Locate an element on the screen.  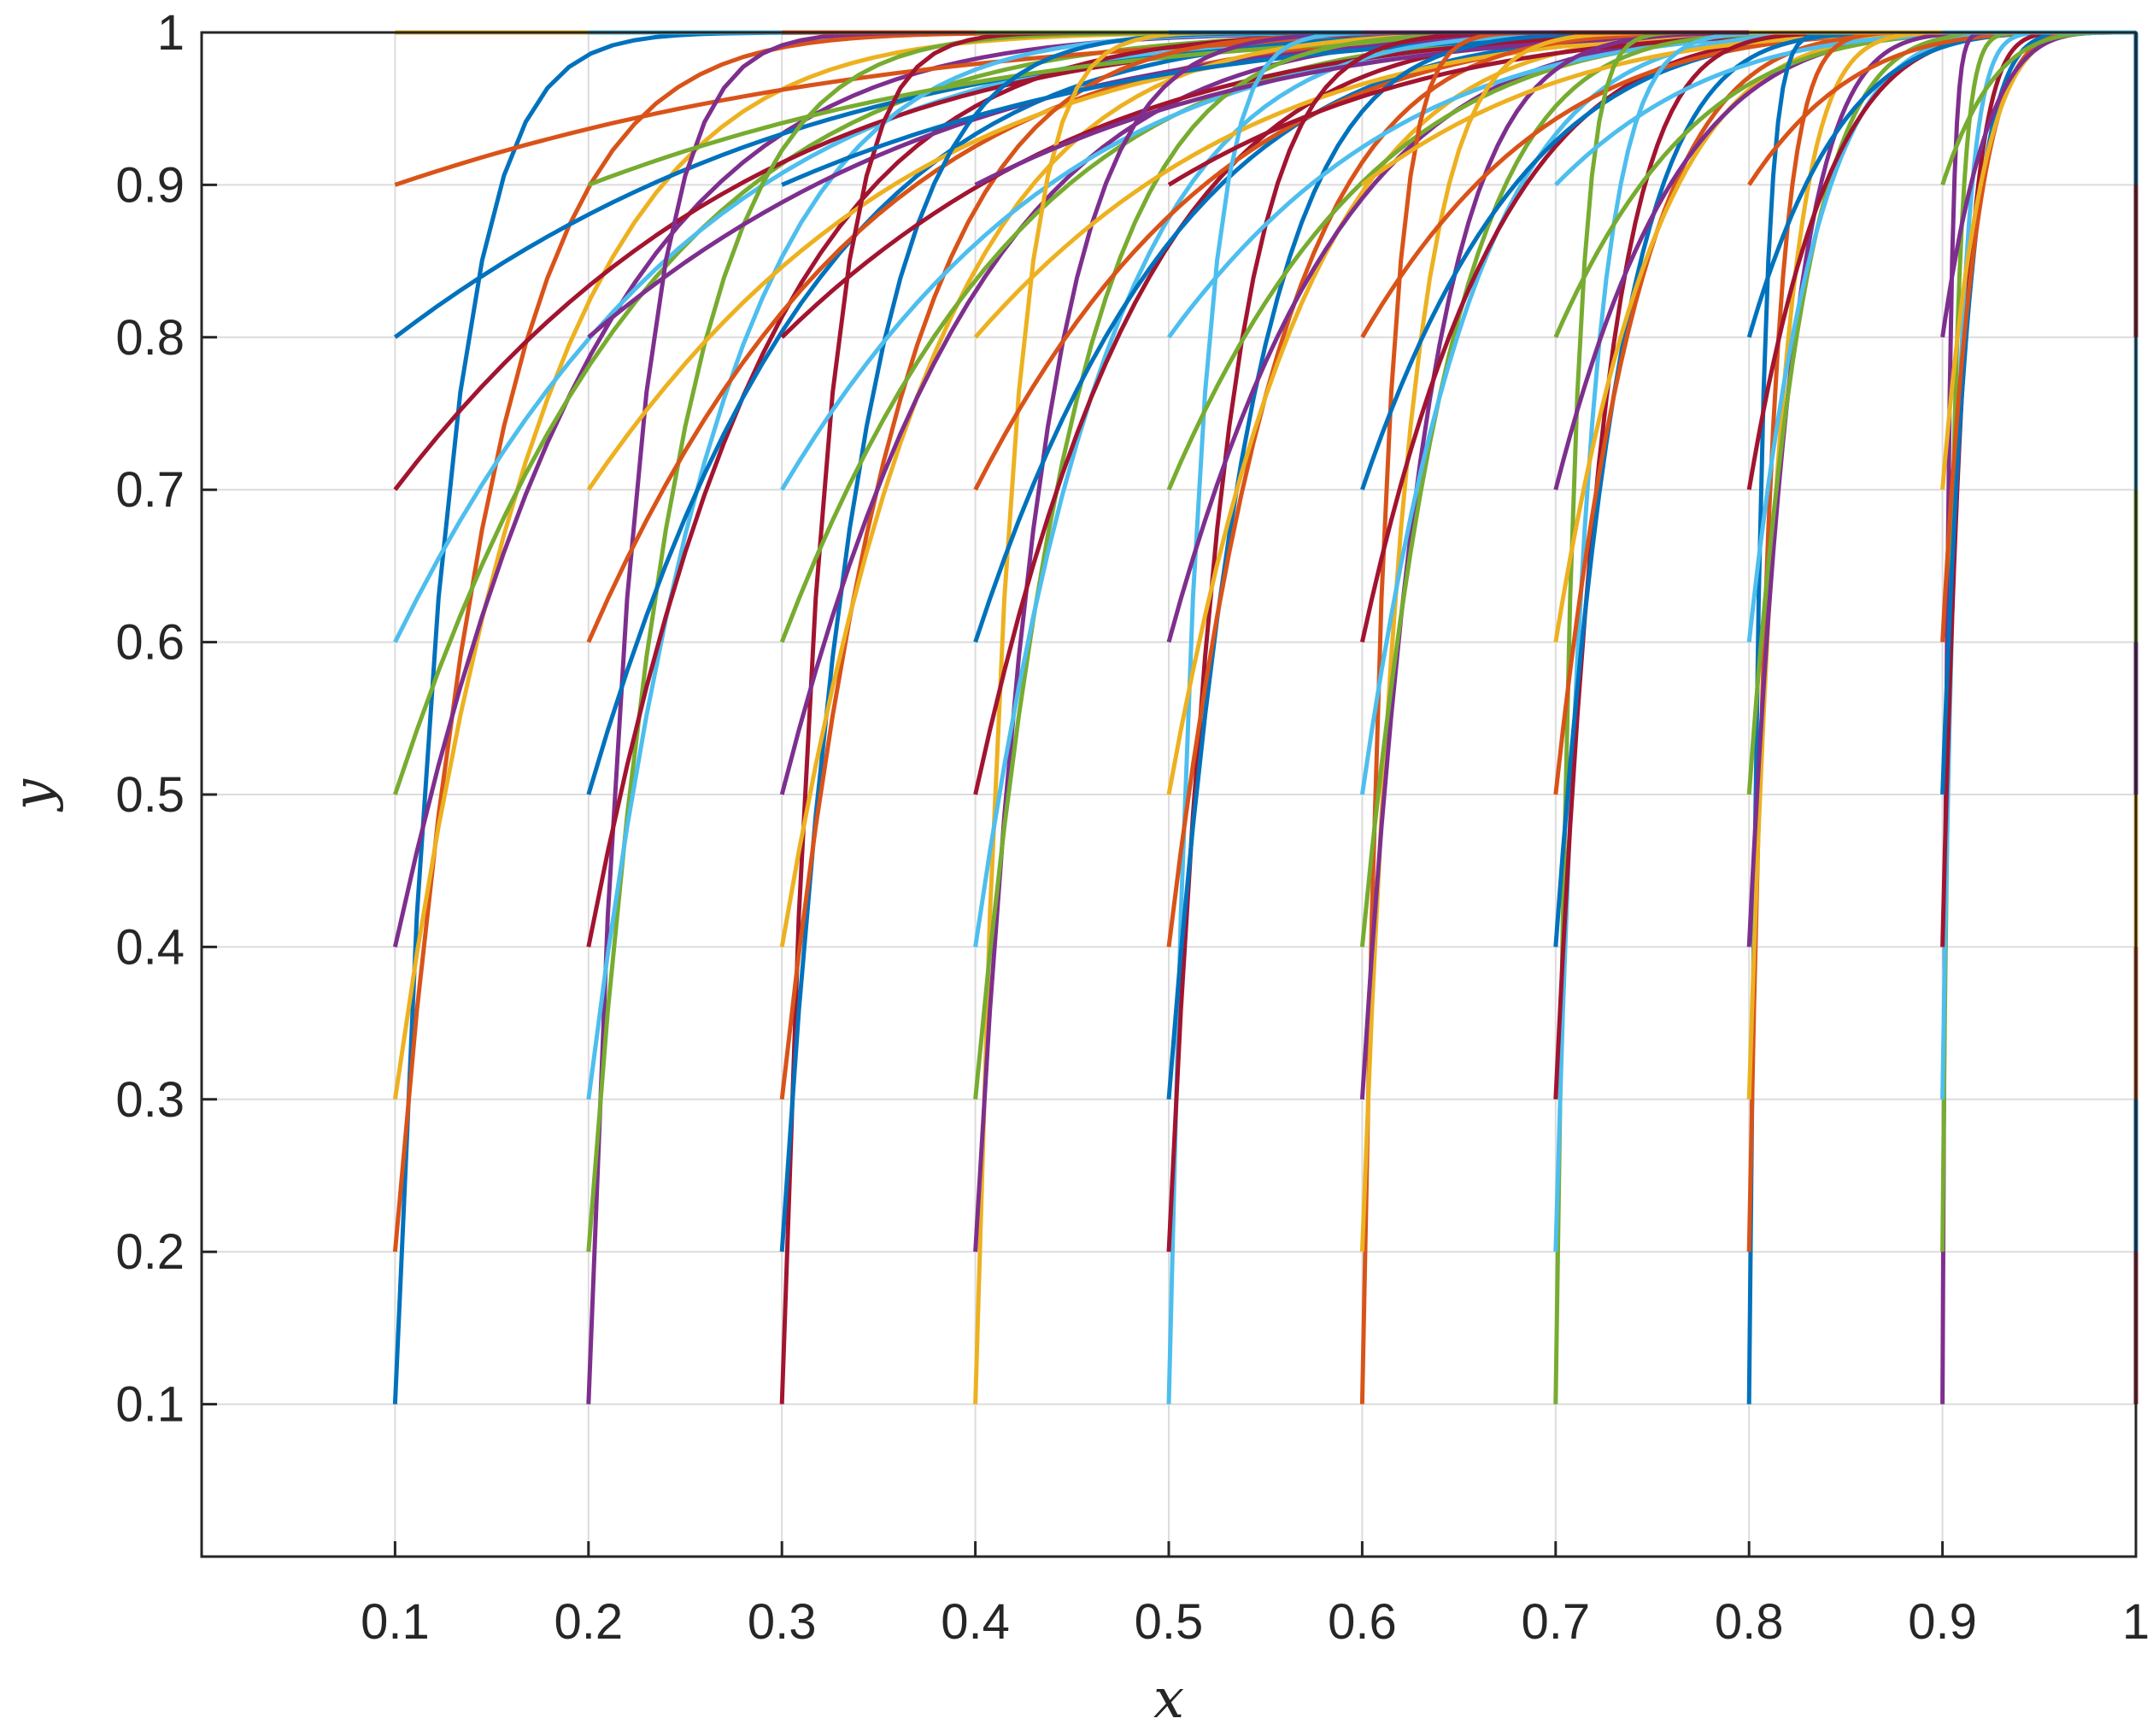
x-tick-label: 0.9 is located at coordinates (1942, 1622).